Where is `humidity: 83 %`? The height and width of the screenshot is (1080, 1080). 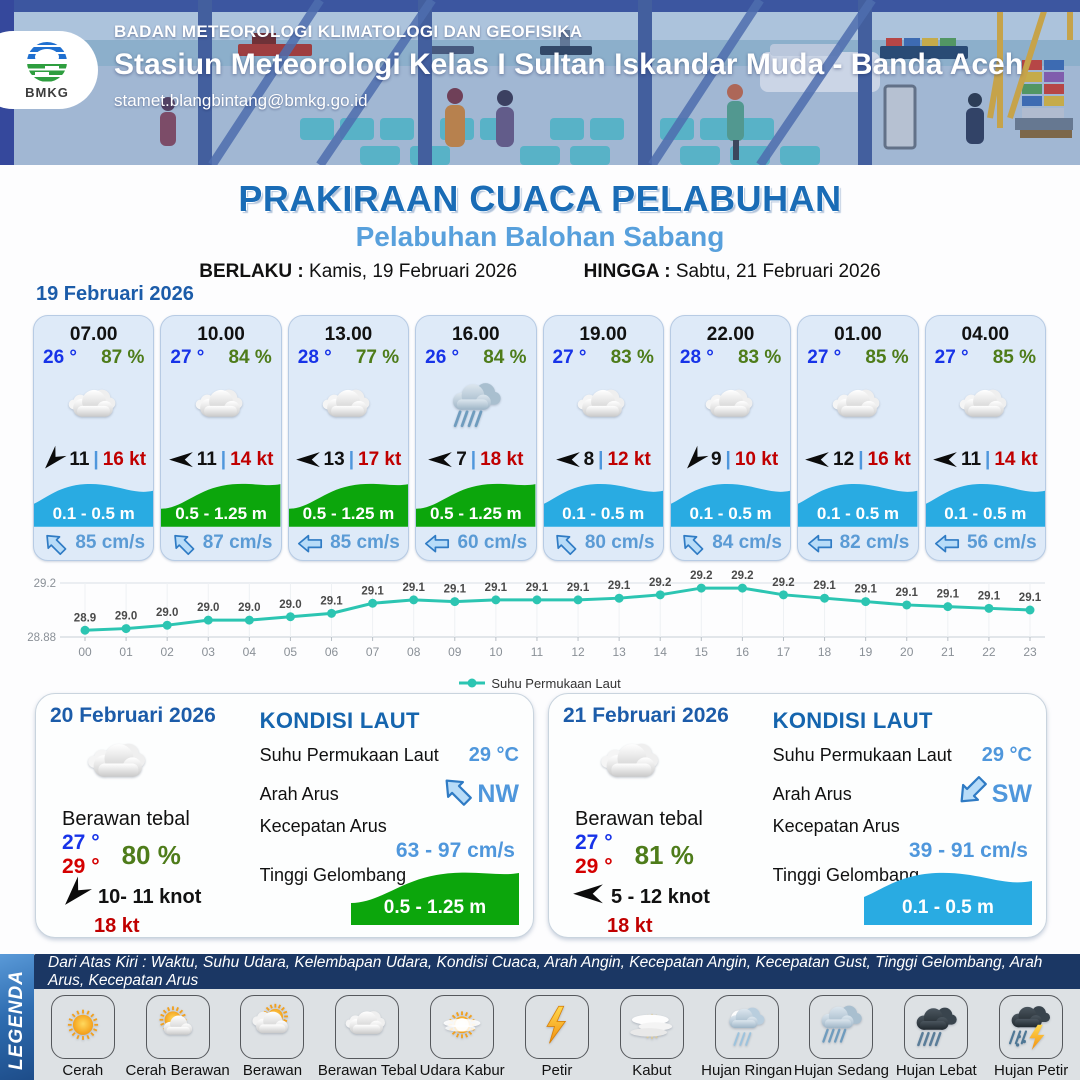 humidity: 83 % is located at coordinates (759, 358).